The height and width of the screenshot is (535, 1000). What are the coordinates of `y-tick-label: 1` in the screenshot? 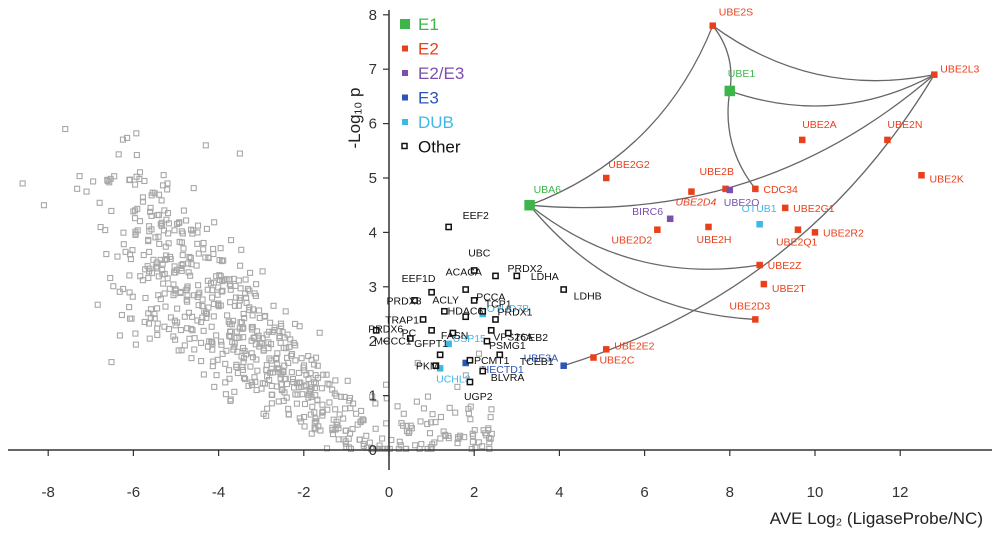 It's located at (373, 396).